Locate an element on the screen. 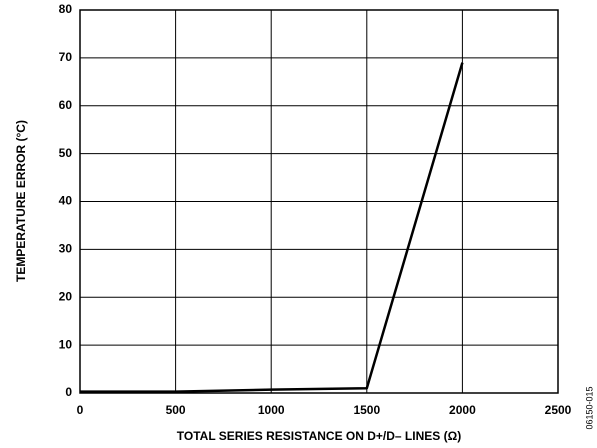 Image resolution: width=597 pixels, height=448 pixels. x-tick-label: 2000 is located at coordinates (462, 410).